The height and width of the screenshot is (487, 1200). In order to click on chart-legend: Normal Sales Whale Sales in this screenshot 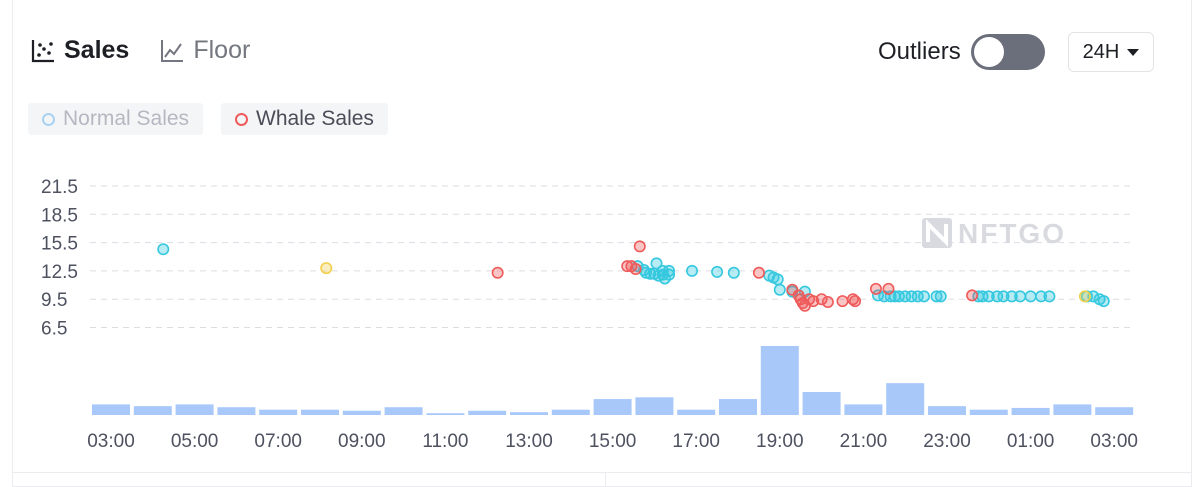, I will do `click(208, 119)`.